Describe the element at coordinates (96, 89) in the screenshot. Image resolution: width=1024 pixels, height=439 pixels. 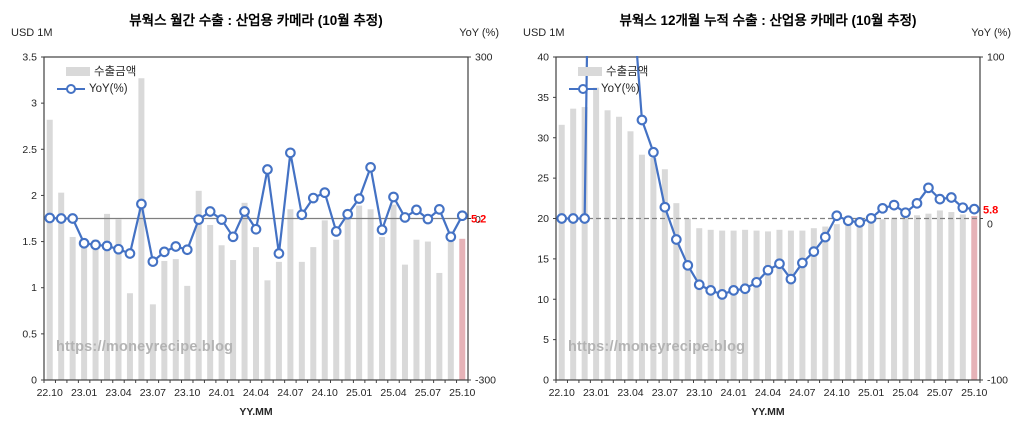
I see `legend-row-line: YoY(%)` at that location.